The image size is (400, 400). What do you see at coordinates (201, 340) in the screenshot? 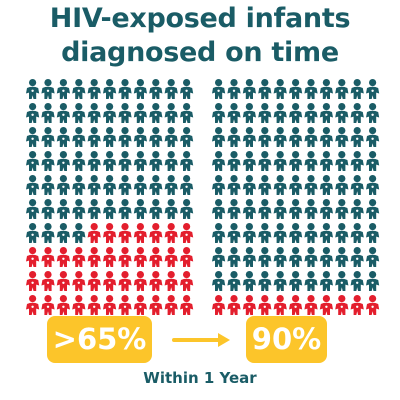
I see `arrow-right-icon` at bounding box center [201, 340].